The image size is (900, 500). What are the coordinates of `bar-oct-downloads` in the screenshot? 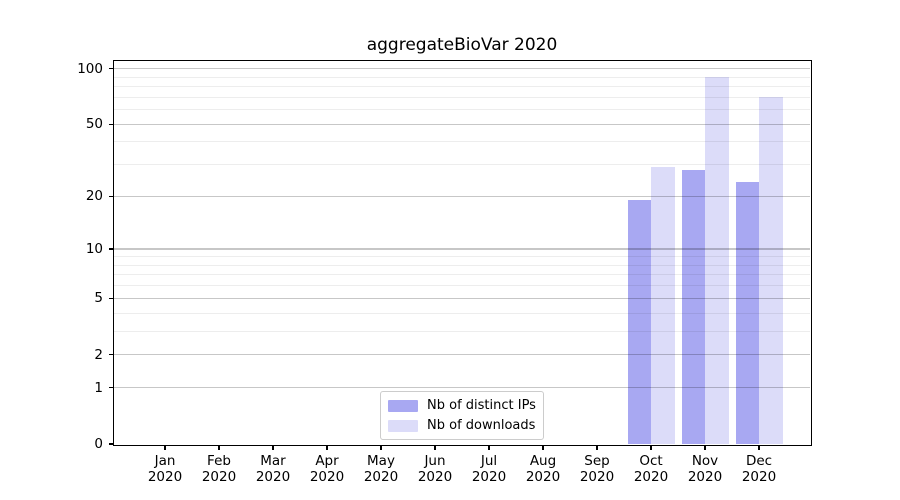 It's located at (663, 305).